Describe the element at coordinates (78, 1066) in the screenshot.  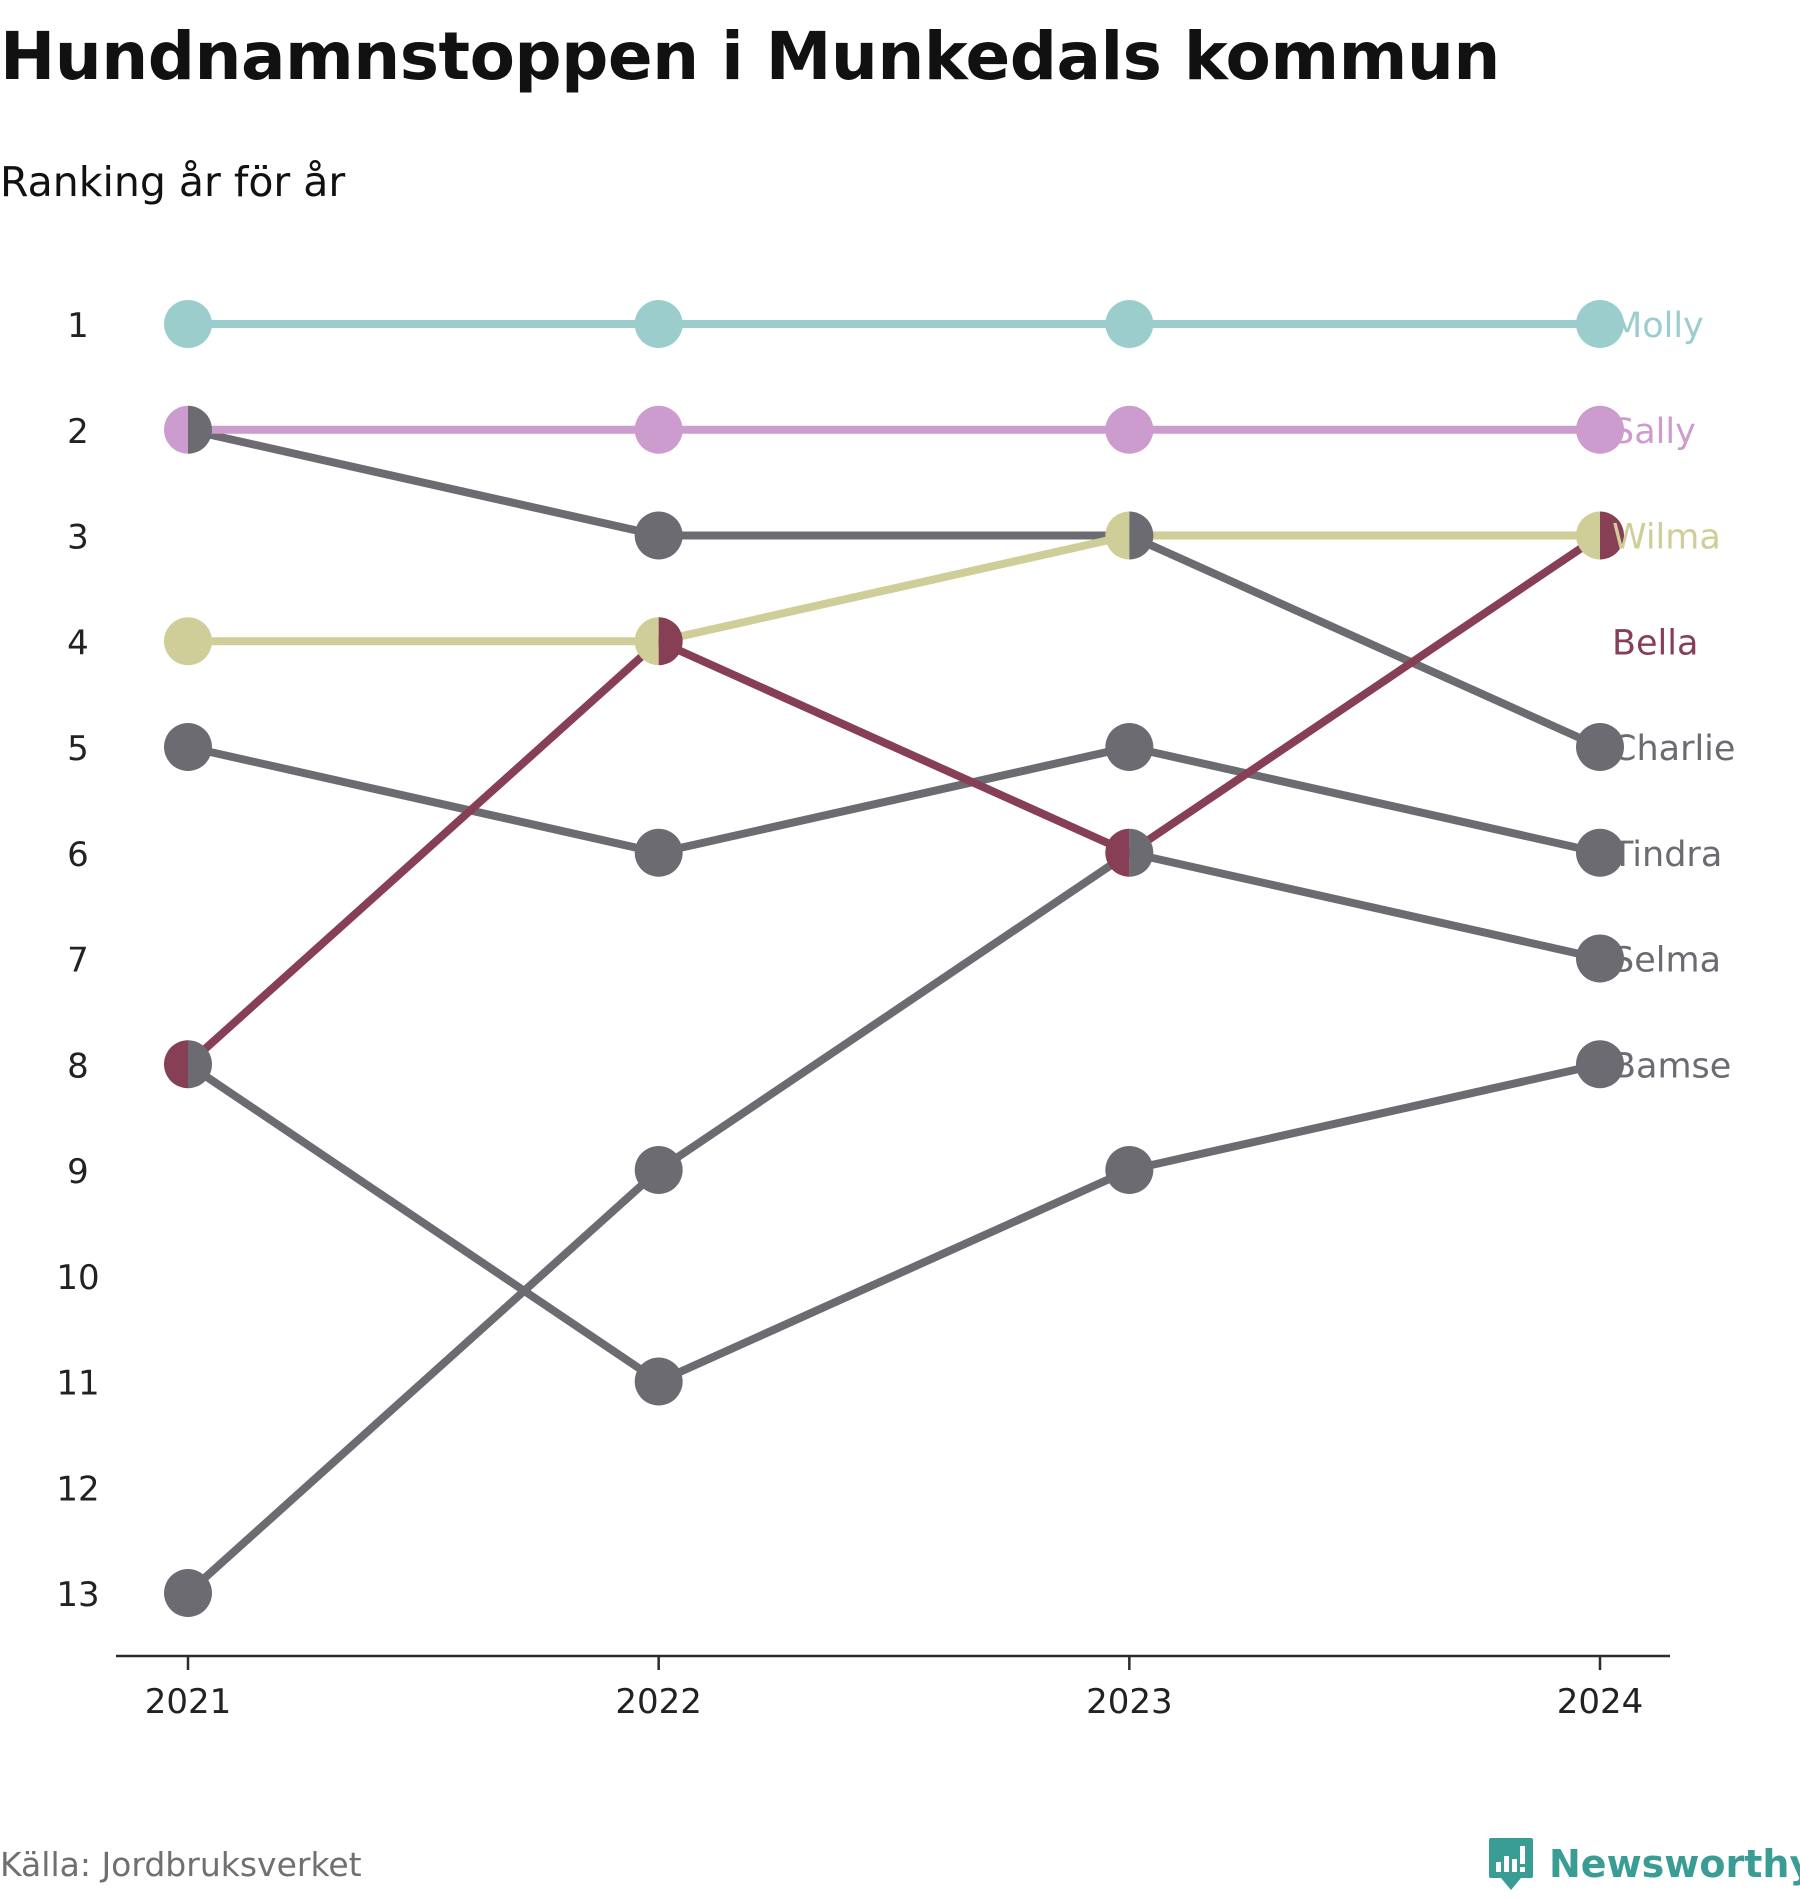
I see `y-tick-label: 8` at that location.